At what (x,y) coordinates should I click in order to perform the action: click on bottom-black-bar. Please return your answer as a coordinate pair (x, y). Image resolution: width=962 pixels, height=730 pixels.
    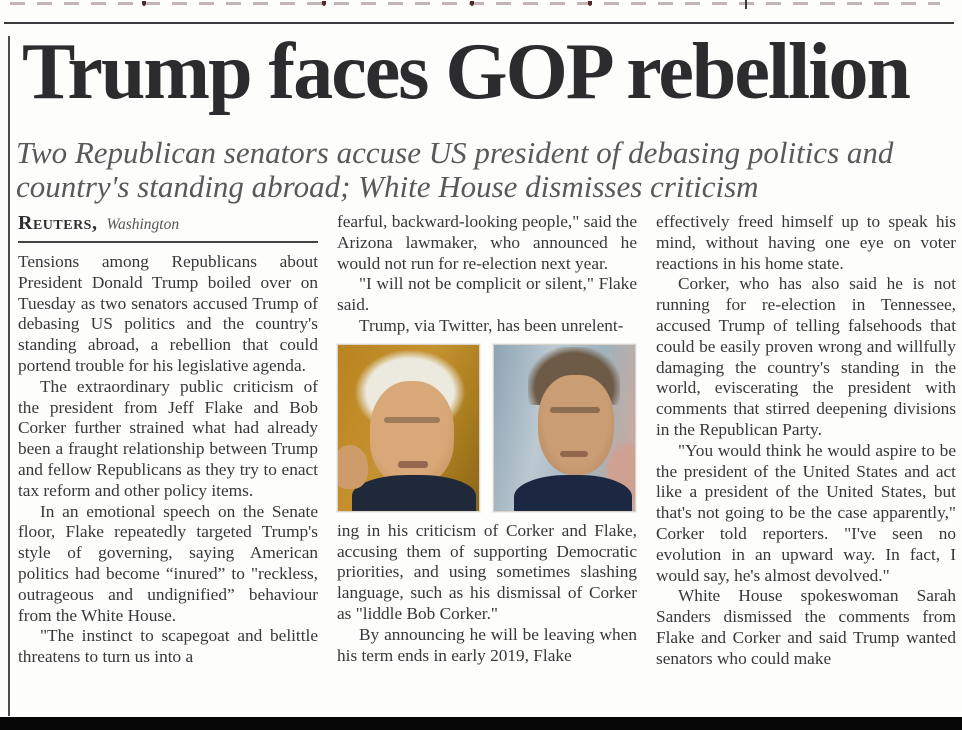
    Looking at the image, I should click on (481, 723).